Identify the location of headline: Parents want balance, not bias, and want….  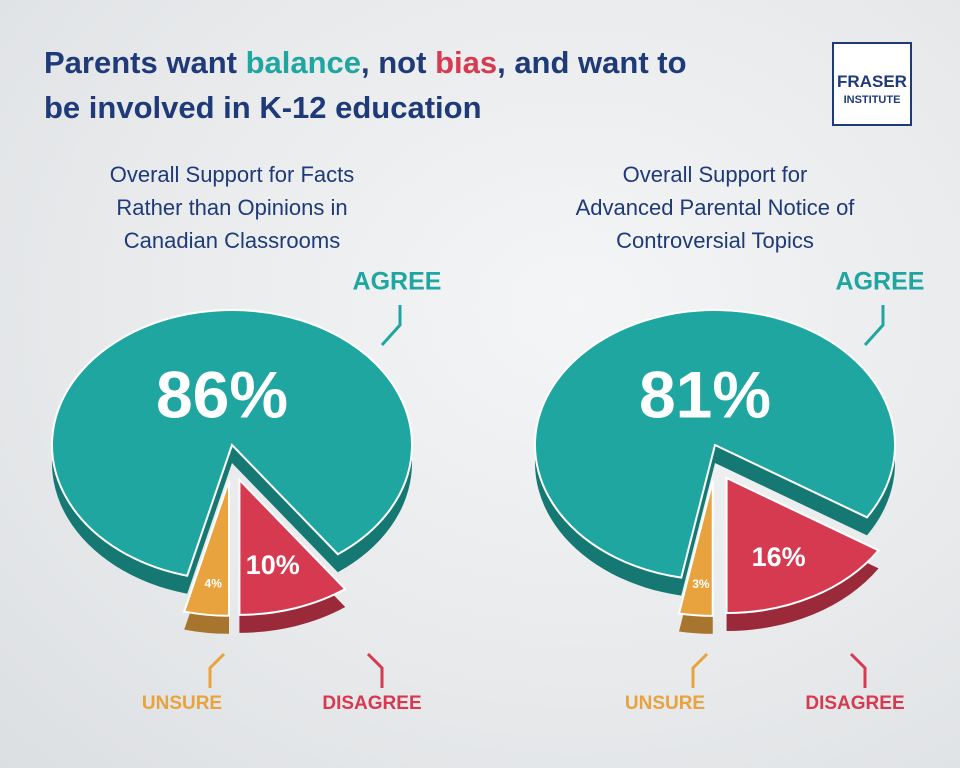
(424, 85).